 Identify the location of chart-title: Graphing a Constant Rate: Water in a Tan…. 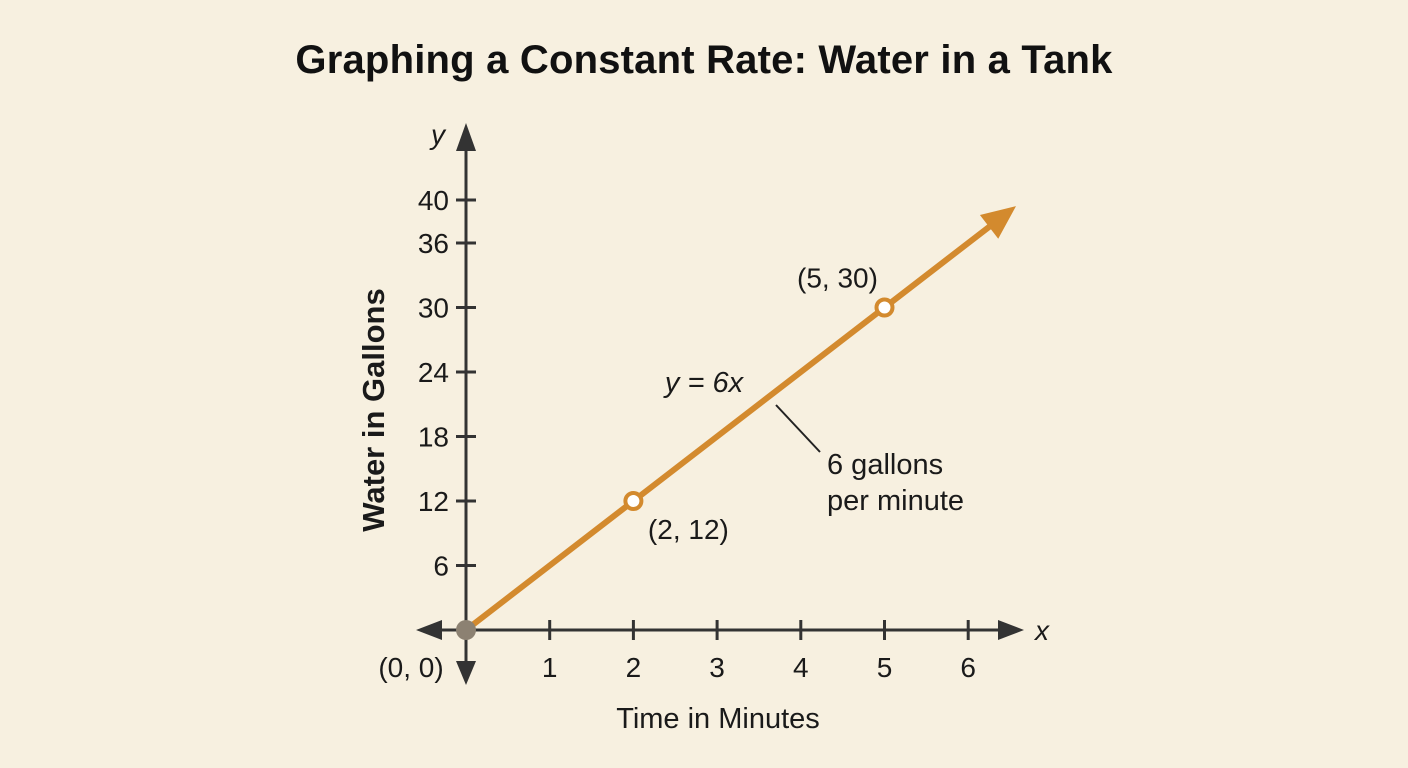
(704, 60).